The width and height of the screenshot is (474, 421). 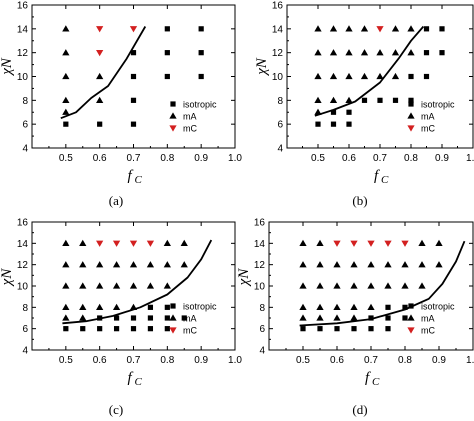 I want to click on x-axis-label-subscript: C, so click(x=385, y=180).